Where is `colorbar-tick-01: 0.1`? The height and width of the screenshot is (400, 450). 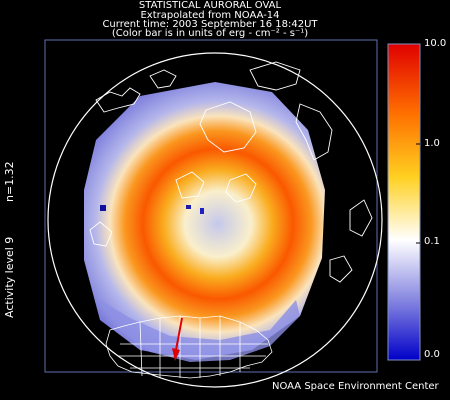
colorbar-tick-01: 0.1 is located at coordinates (432, 241).